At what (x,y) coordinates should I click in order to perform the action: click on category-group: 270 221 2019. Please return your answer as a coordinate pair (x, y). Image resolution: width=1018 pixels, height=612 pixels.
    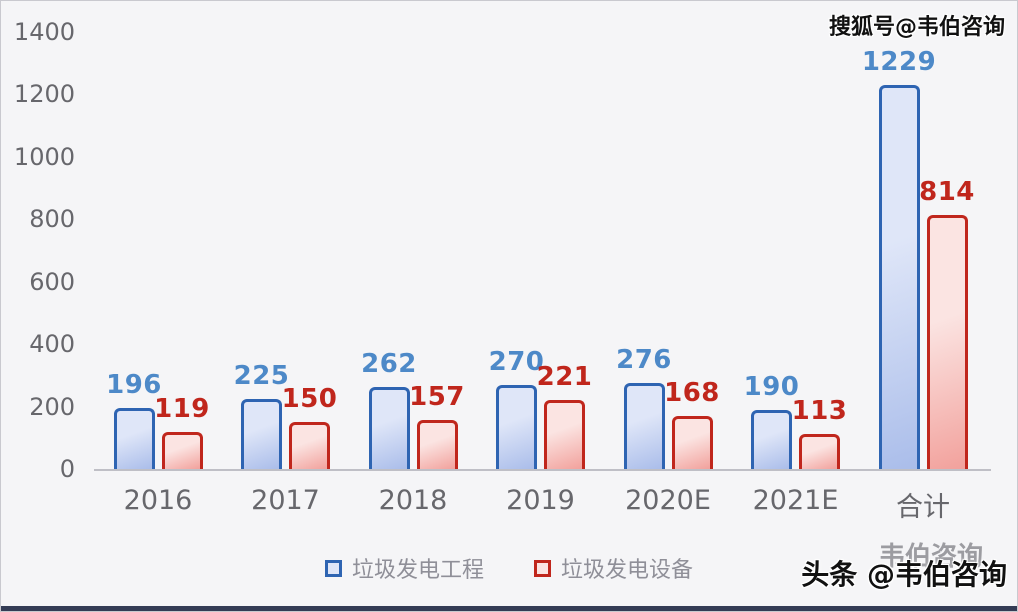
    Looking at the image, I should click on (540, 273).